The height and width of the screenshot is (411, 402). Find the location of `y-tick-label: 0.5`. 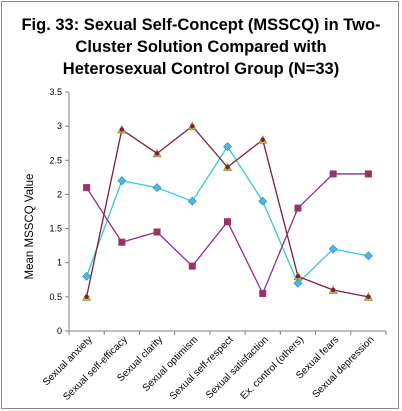

y-tick-label: 0.5 is located at coordinates (55, 297).